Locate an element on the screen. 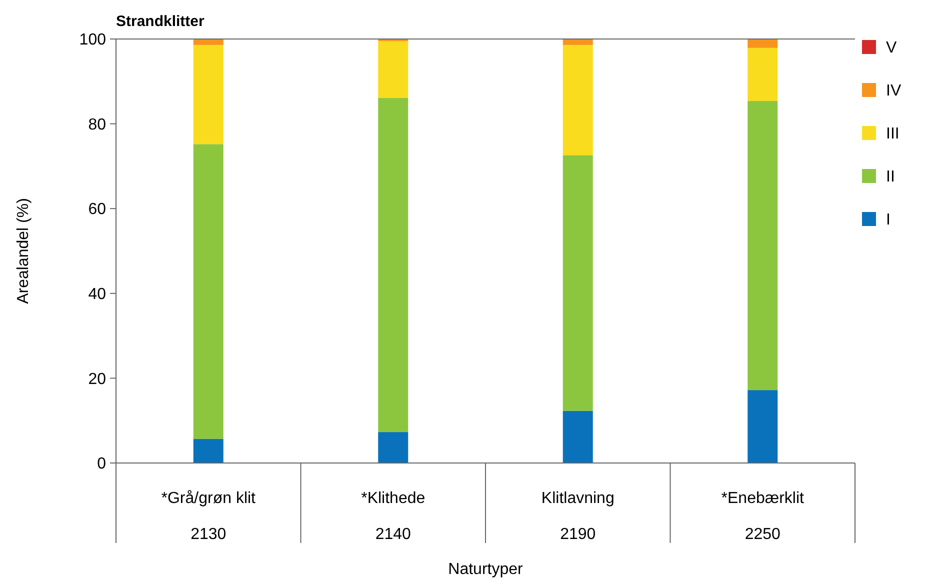 The image size is (936, 584). legend-label: II is located at coordinates (890, 177).